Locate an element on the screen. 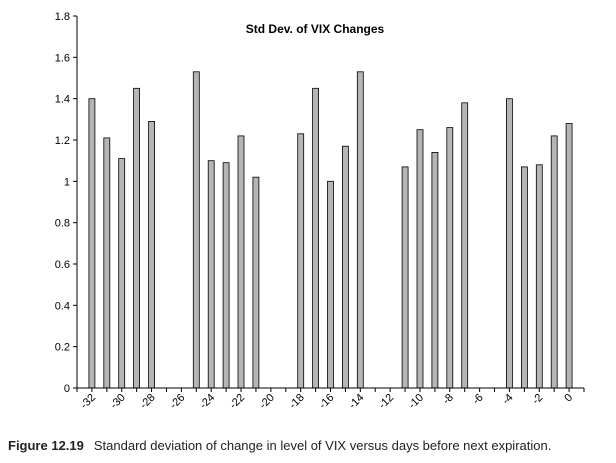  bar-day-m32 is located at coordinates (92, 243).